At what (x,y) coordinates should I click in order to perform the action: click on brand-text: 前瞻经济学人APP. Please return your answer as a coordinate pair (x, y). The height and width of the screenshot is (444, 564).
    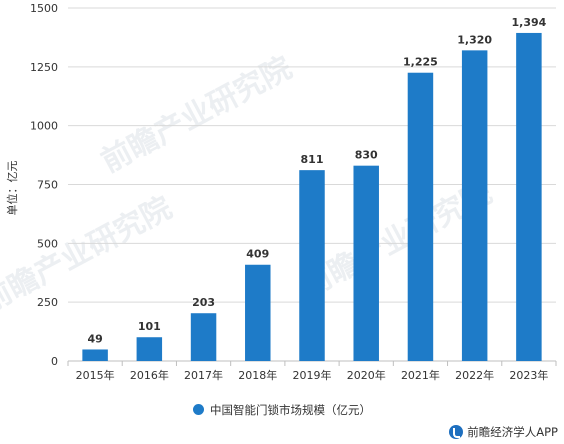
    Looking at the image, I should click on (512, 432).